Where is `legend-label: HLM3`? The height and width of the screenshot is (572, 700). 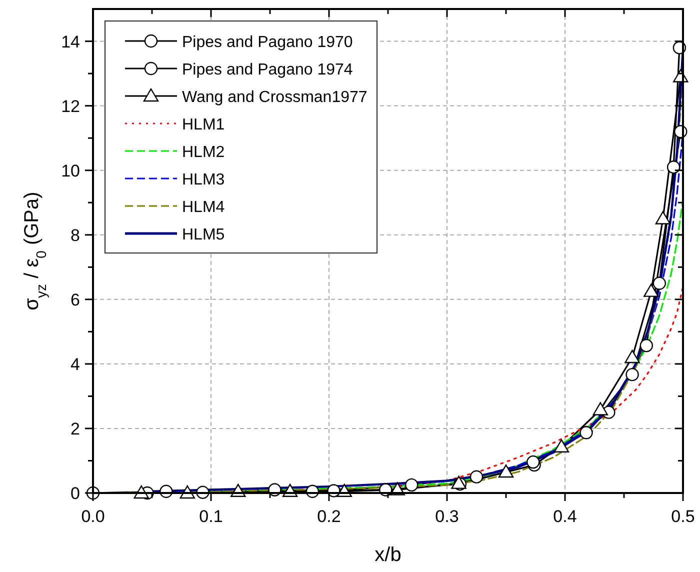
legend-label: HLM3 is located at coordinates (203, 180).